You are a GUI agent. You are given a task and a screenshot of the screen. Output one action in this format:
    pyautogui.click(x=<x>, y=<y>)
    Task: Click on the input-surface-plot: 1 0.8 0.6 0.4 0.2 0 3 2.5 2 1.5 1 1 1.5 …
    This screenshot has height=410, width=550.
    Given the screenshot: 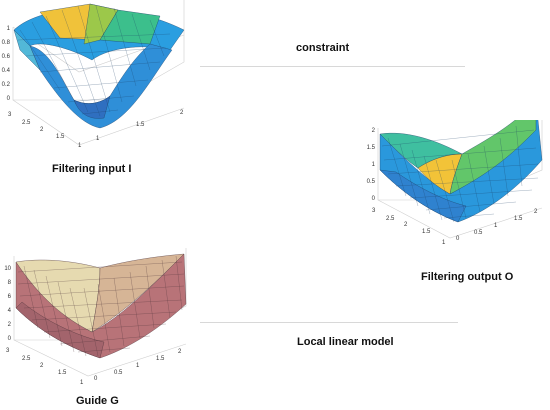 What is the action you would take?
    pyautogui.click(x=100, y=79)
    